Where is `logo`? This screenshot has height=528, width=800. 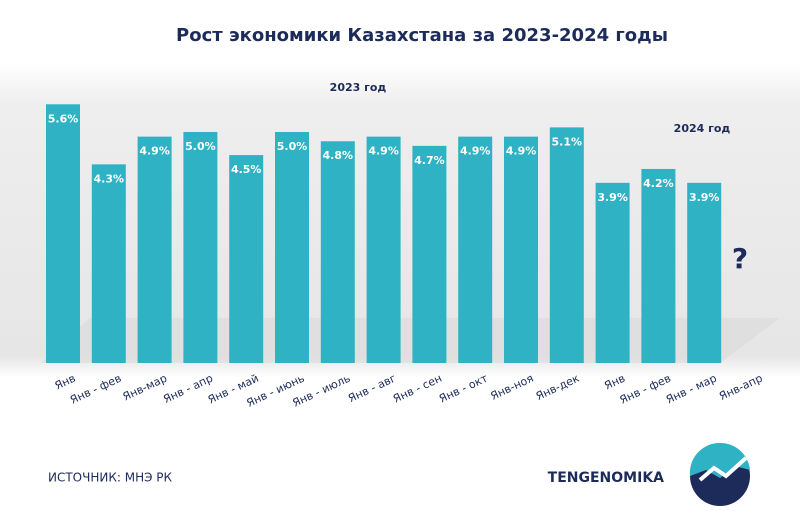
logo is located at coordinates (719, 474).